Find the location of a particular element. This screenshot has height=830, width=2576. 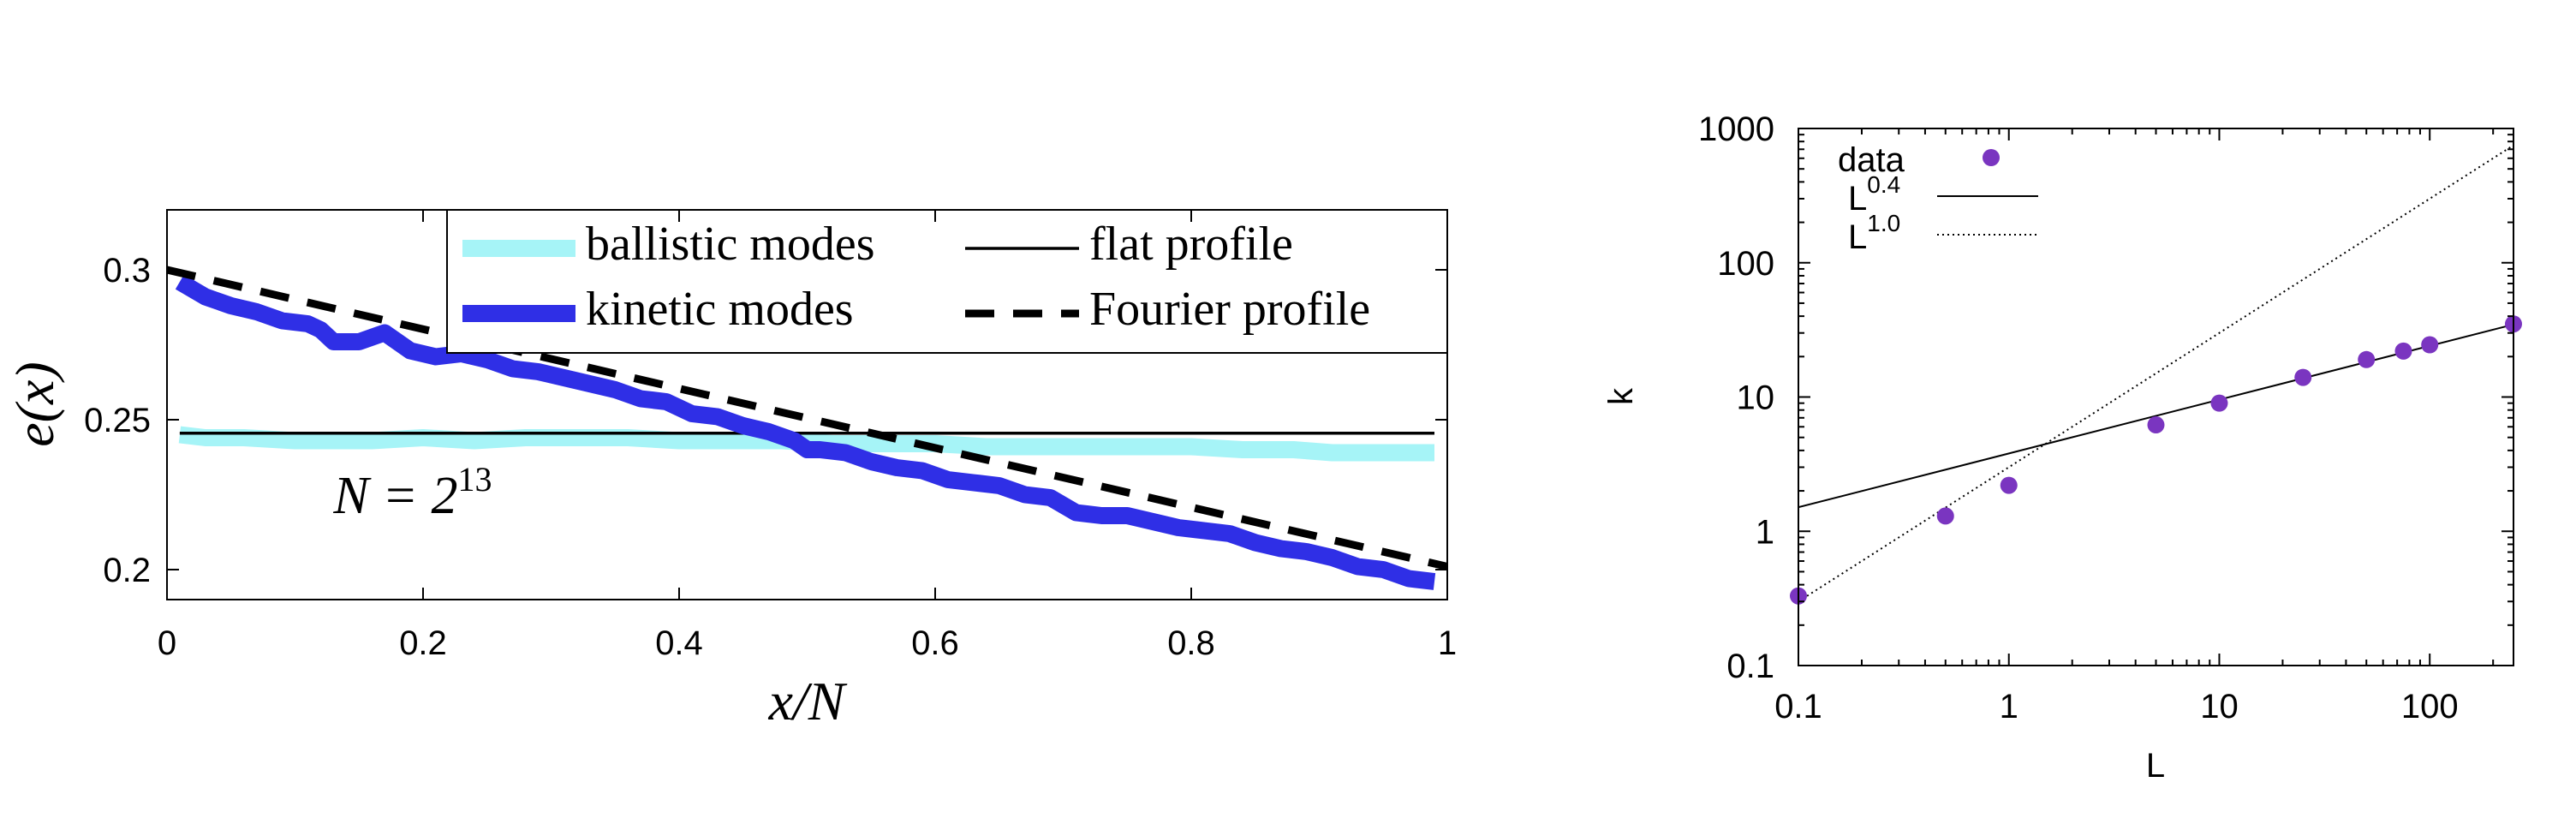

fit-line-l04 is located at coordinates (2155, 416).